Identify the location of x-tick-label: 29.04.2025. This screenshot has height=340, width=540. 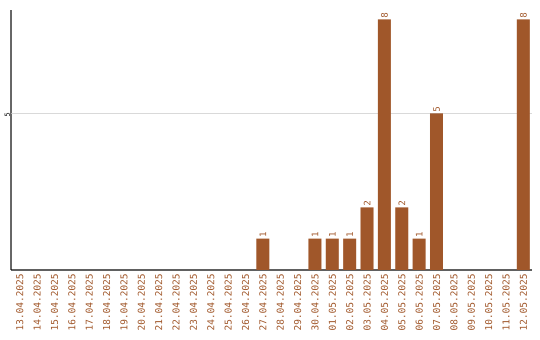
(298, 302).